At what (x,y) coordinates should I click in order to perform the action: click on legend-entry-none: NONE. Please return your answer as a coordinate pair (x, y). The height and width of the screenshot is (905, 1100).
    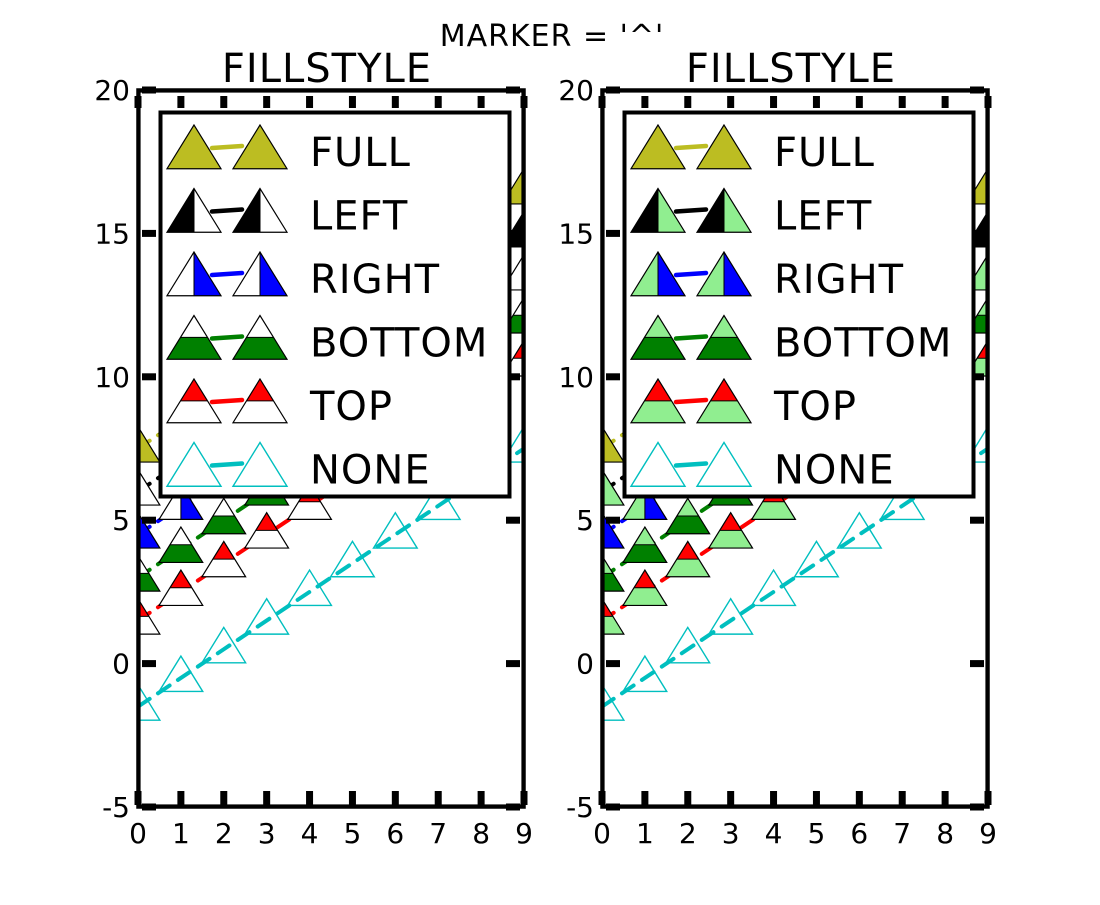
    Looking at the image, I should click on (762, 467).